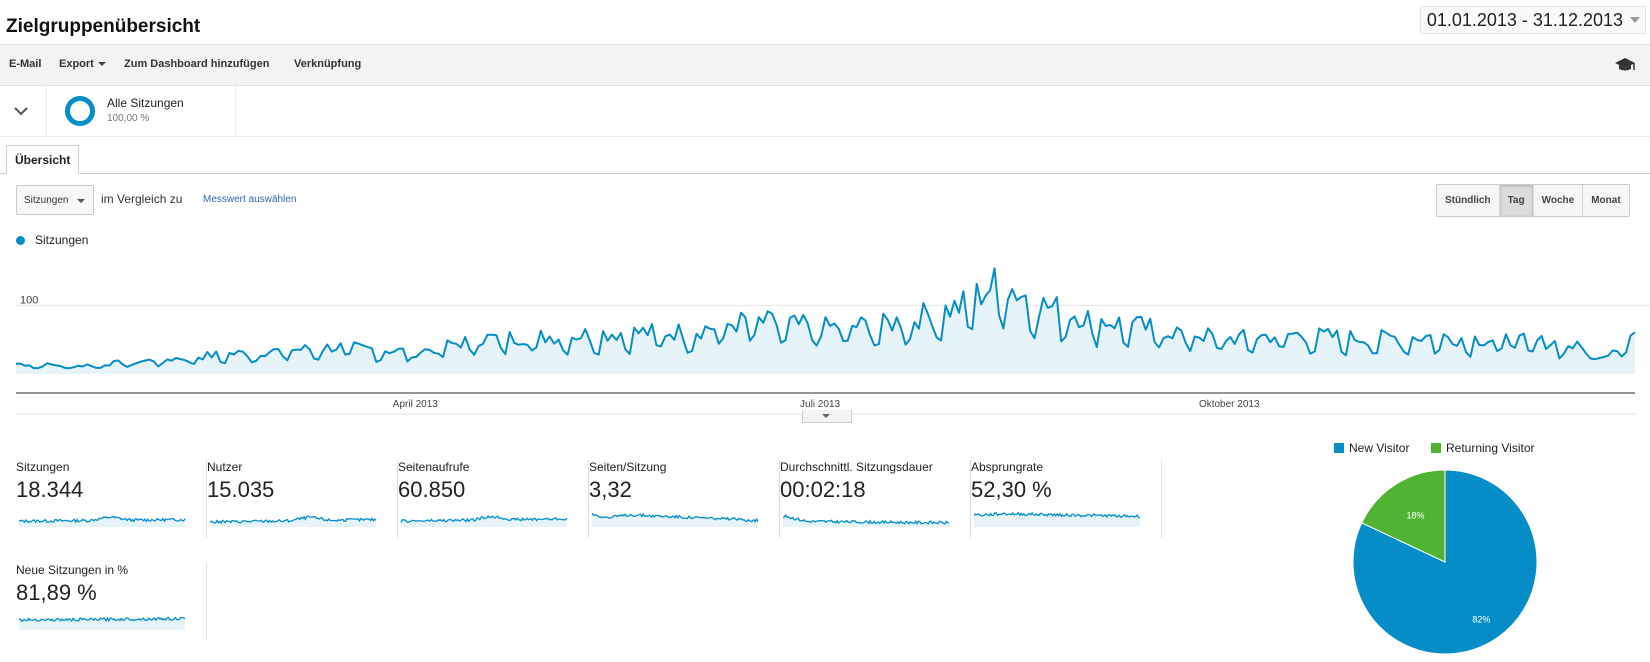 The width and height of the screenshot is (1650, 662). Describe the element at coordinates (1481, 619) in the screenshot. I see `pie-slice-label: 82%` at that location.